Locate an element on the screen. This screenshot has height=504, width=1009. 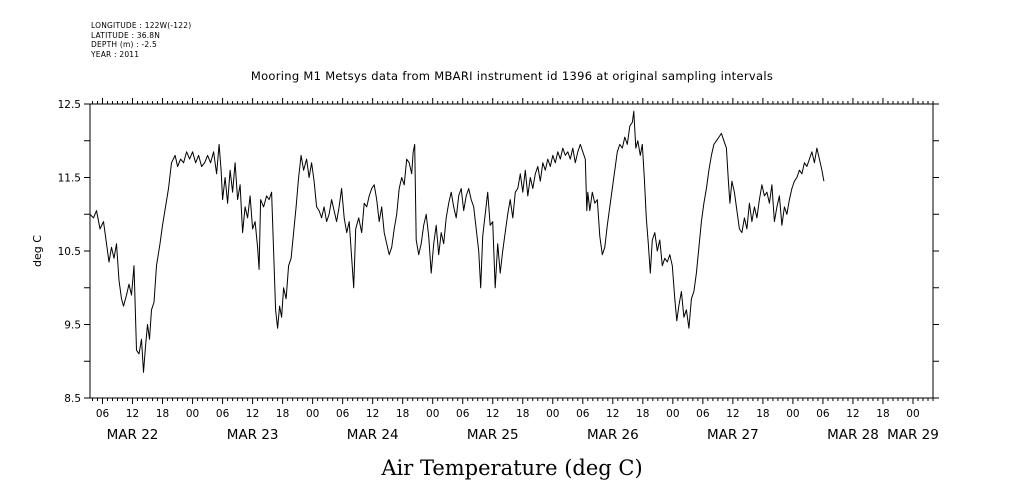
y-tick-label: 9.5 is located at coordinates (72, 326).